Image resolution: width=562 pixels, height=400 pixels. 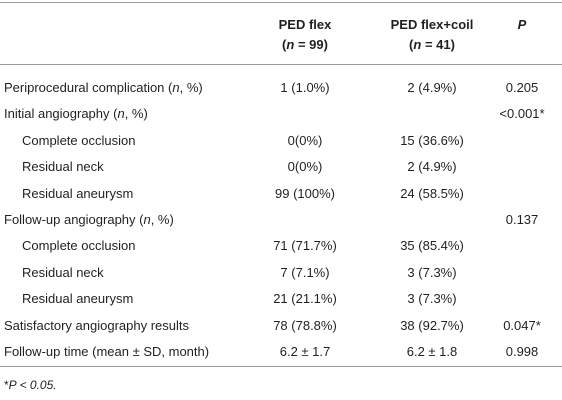 I want to click on column-header: P, so click(x=522, y=25).